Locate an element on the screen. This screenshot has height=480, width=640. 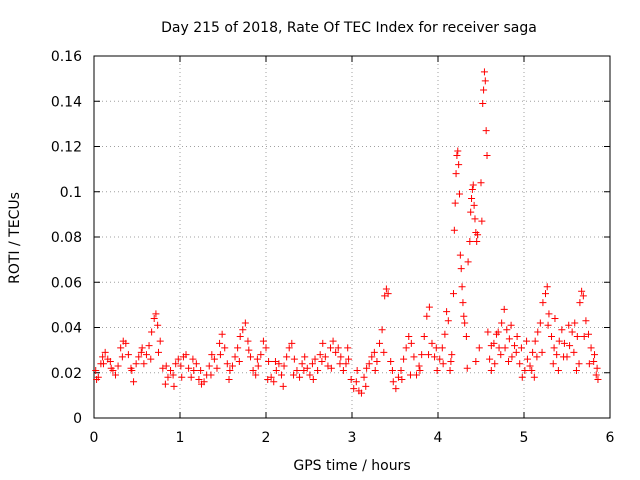
y-tick-label: 0.04 is located at coordinates (66, 329).